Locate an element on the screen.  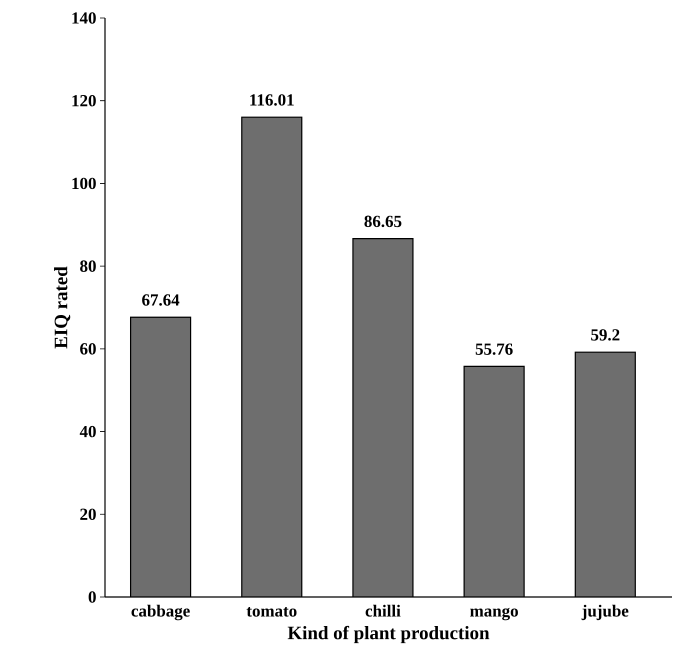
x-tick-label: chilli is located at coordinates (383, 610).